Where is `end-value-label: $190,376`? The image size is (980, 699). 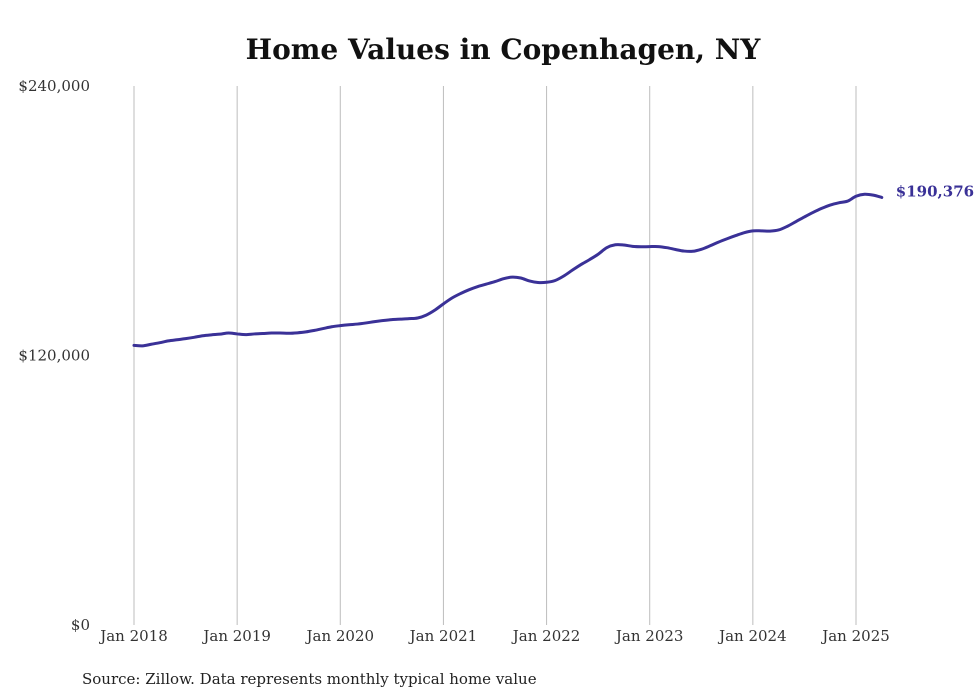
end-value-label: $190,376 is located at coordinates (935, 191).